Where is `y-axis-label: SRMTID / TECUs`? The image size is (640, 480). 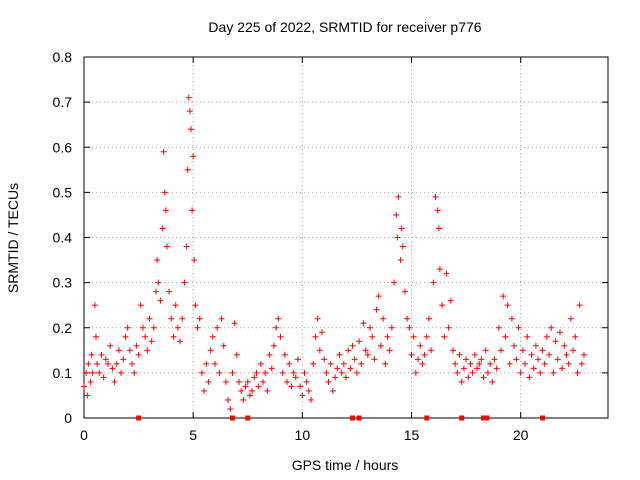 y-axis-label: SRMTID / TECUs is located at coordinates (13, 238).